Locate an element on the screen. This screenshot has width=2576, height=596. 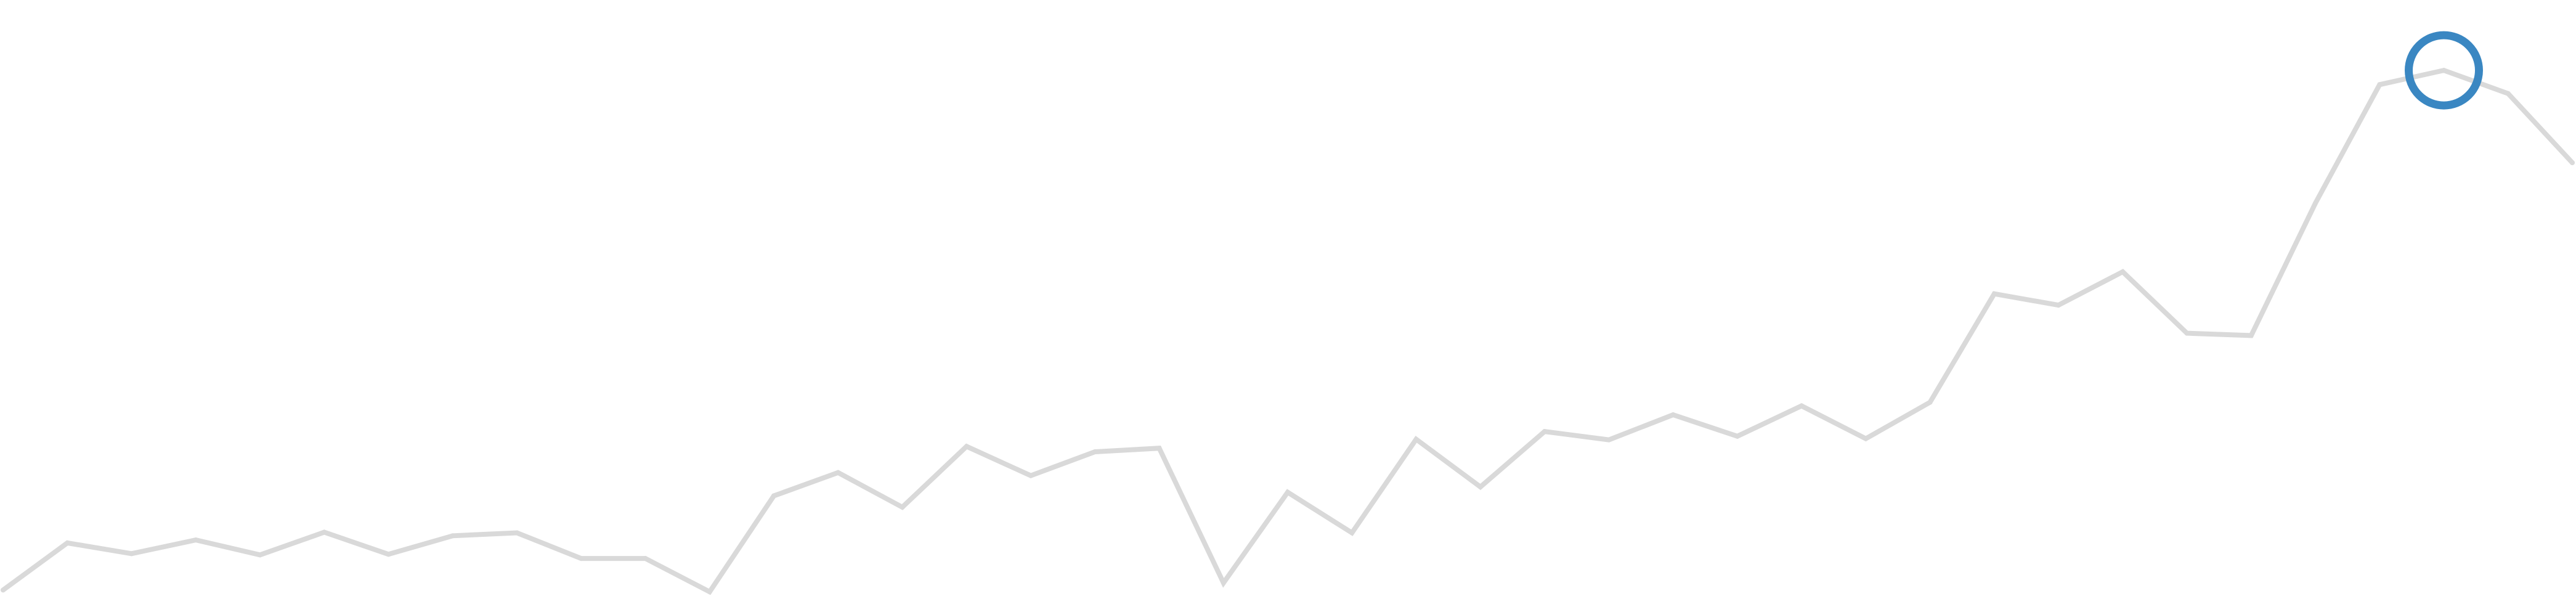
highlight-layer is located at coordinates (2444, 71).